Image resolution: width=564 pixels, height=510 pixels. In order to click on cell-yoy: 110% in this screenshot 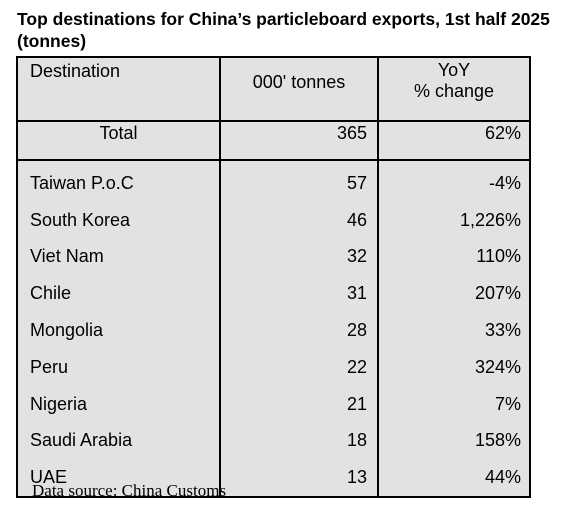, I will do `click(454, 257)`.